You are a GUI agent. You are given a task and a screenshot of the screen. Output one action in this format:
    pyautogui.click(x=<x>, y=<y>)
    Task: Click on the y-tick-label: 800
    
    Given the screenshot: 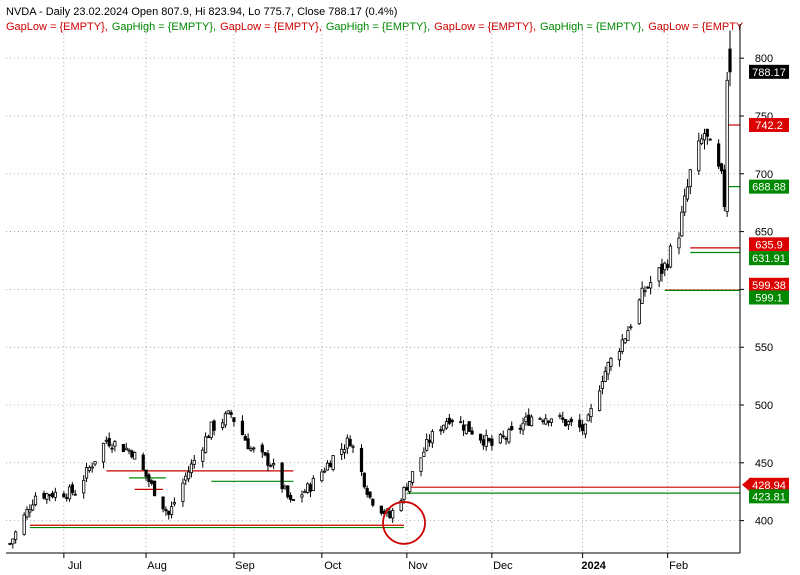 What is the action you would take?
    pyautogui.click(x=764, y=59)
    